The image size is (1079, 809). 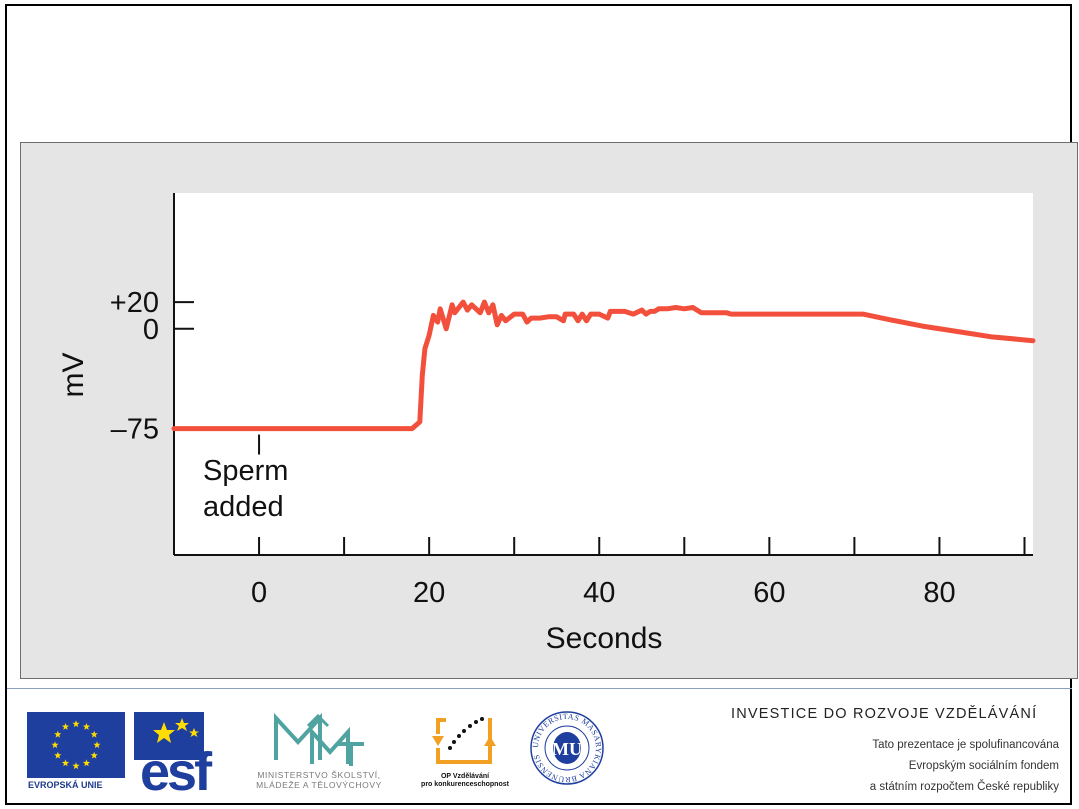 What do you see at coordinates (939, 593) in the screenshot?
I see `x-tick-label-80: 80` at bounding box center [939, 593].